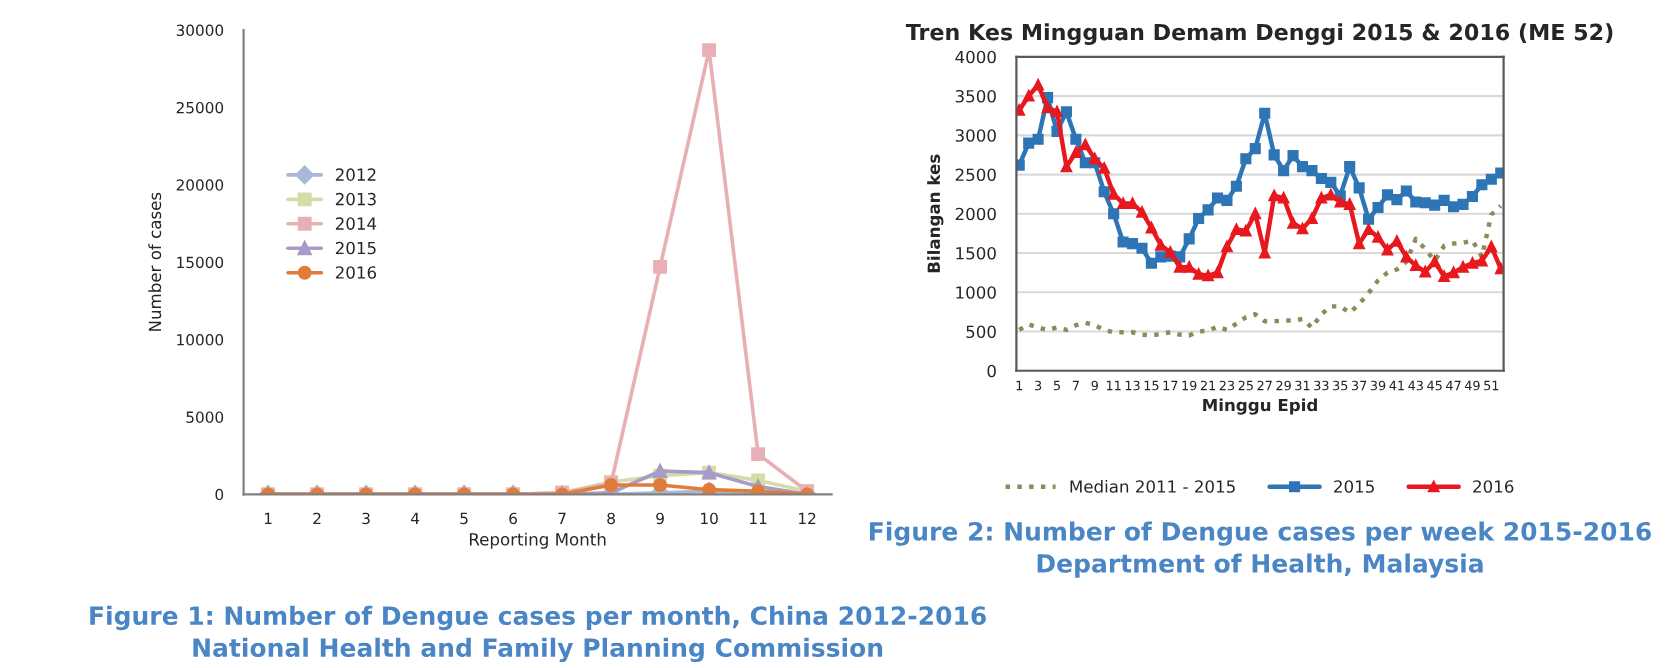  Describe the element at coordinates (975, 135) in the screenshot. I see `y-tick-label: 3000` at that location.